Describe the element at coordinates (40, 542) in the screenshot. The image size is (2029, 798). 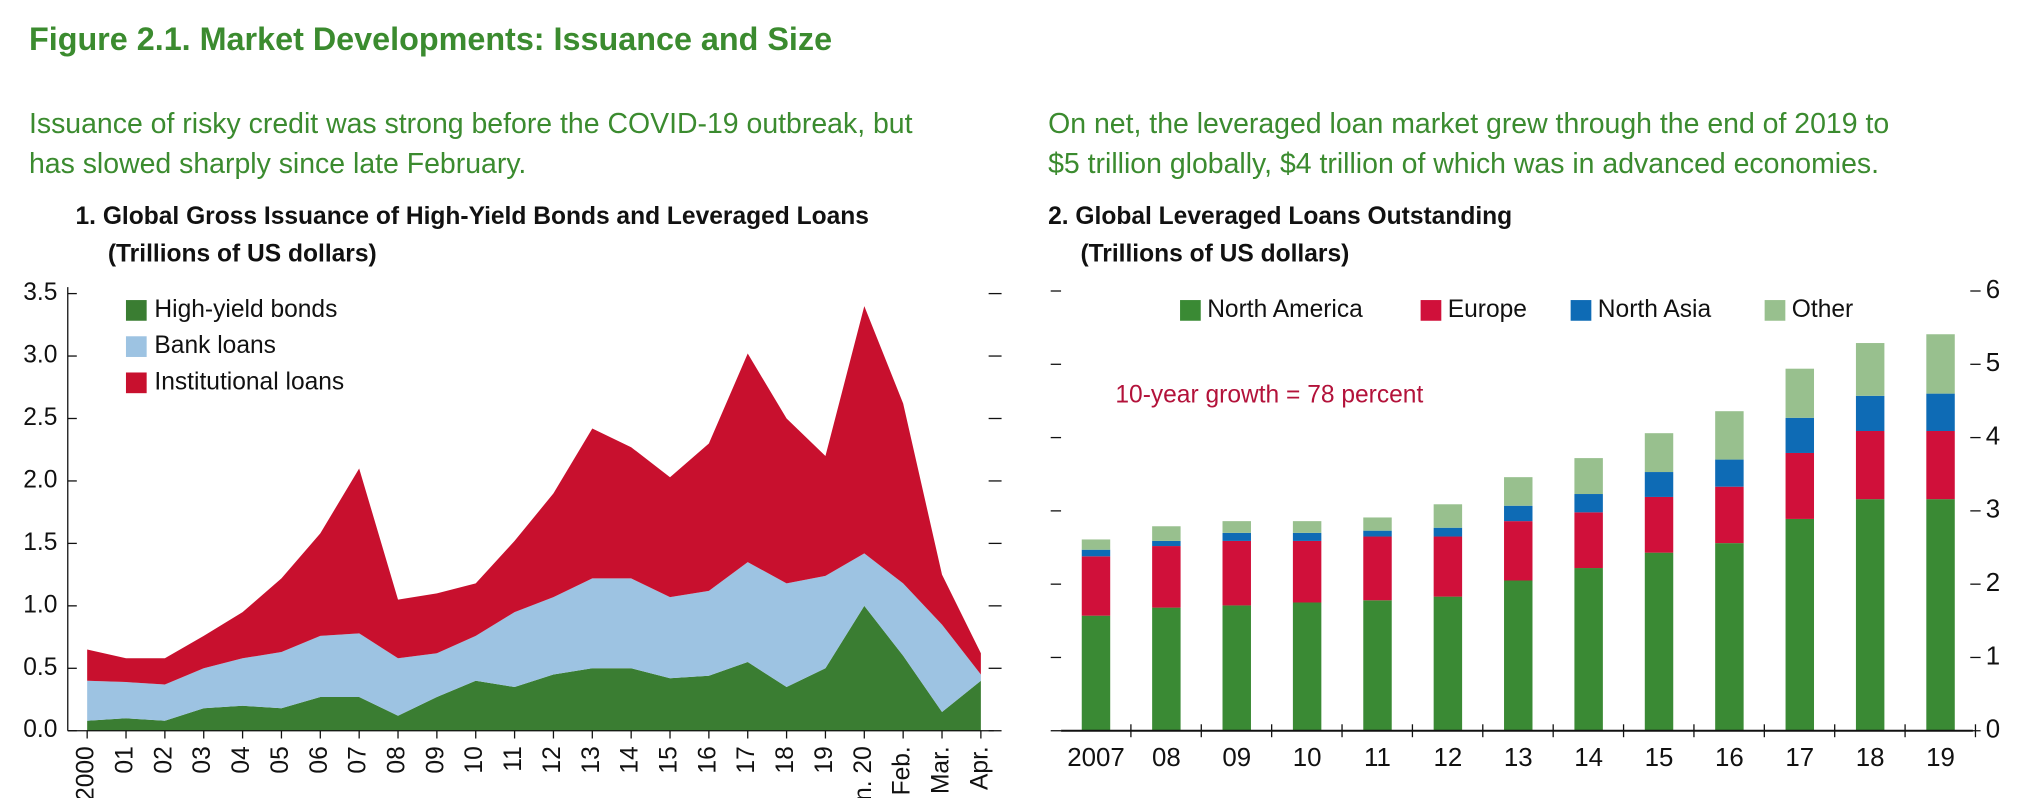
I see `y-tick-label: 1.5` at that location.